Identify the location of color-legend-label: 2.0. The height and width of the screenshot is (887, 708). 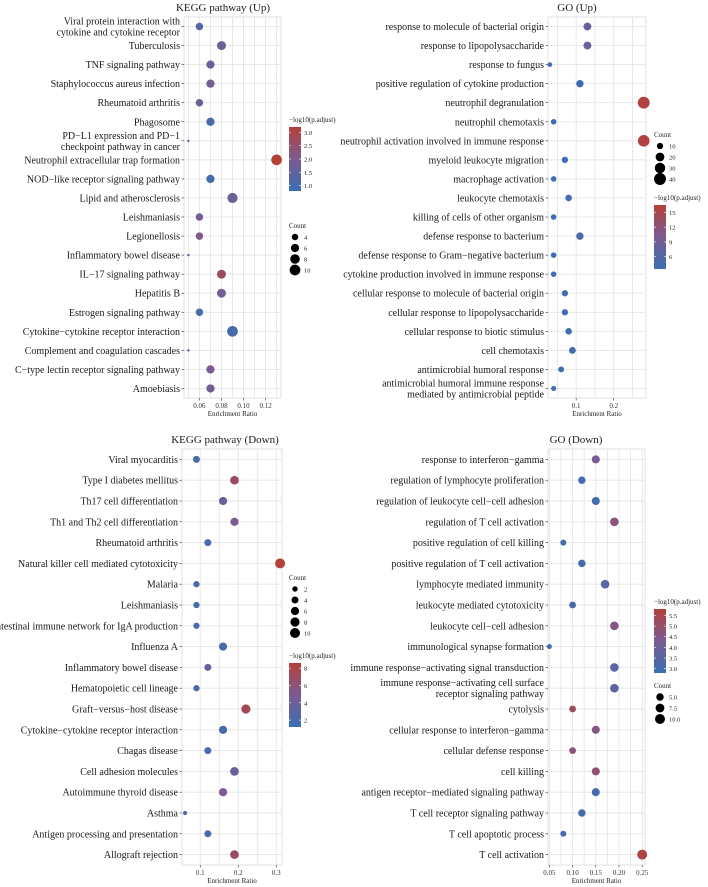
(308, 160).